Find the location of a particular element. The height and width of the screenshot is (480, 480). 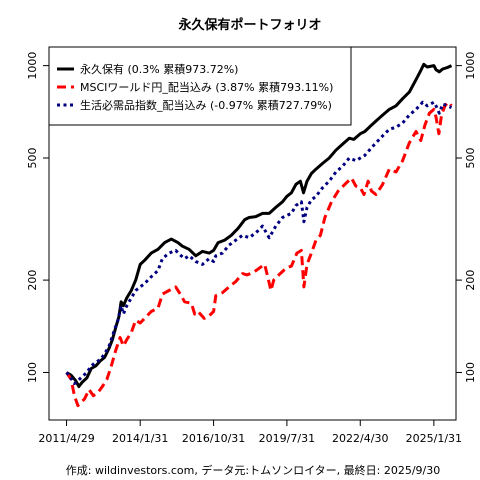

x-tick-label-1: 2011/4/29 is located at coordinates (66, 438).